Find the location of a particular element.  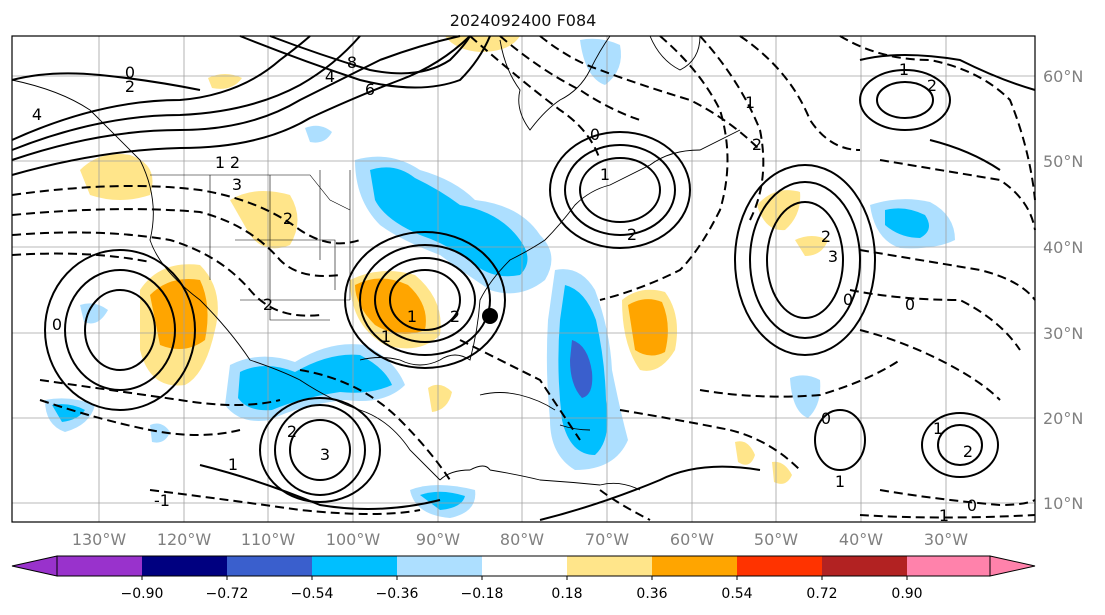

colorbar-tick-label: −0.72 is located at coordinates (227, 594).